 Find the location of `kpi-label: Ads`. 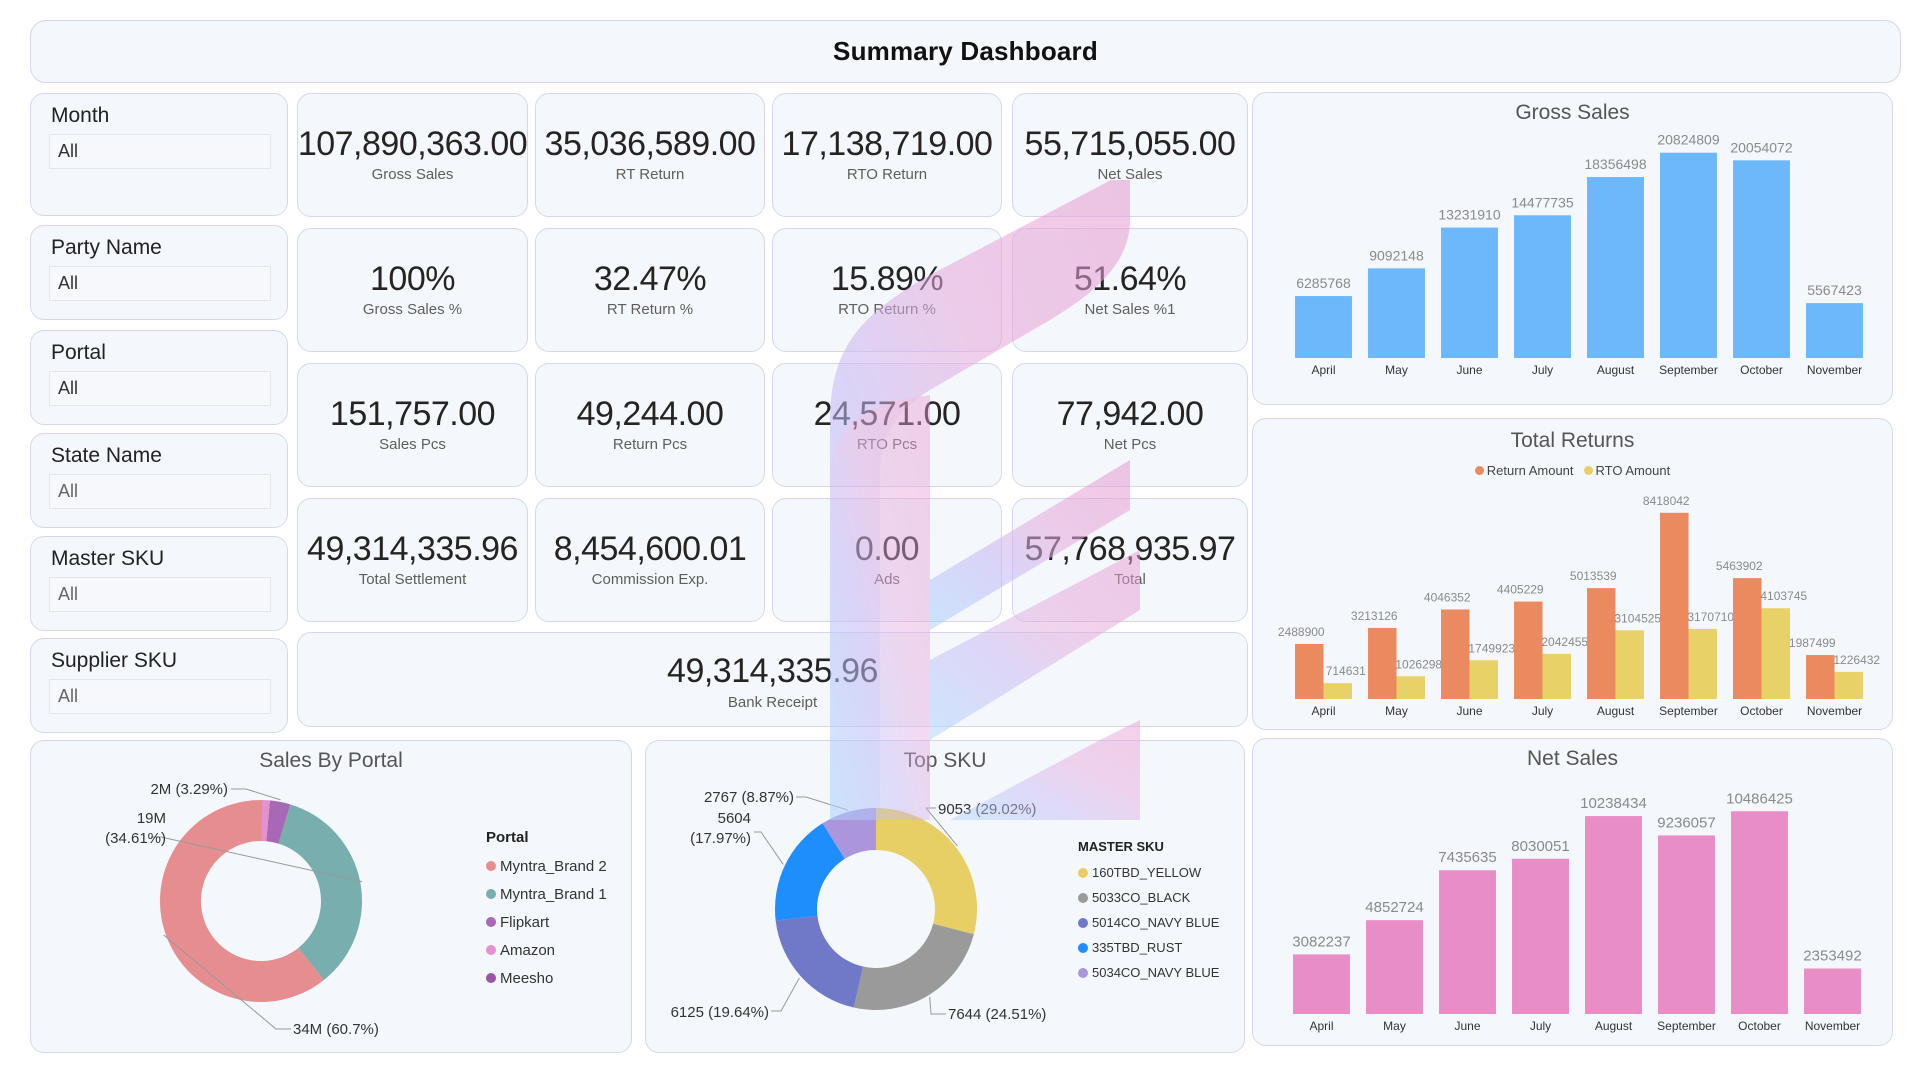

kpi-label: Ads is located at coordinates (887, 580).